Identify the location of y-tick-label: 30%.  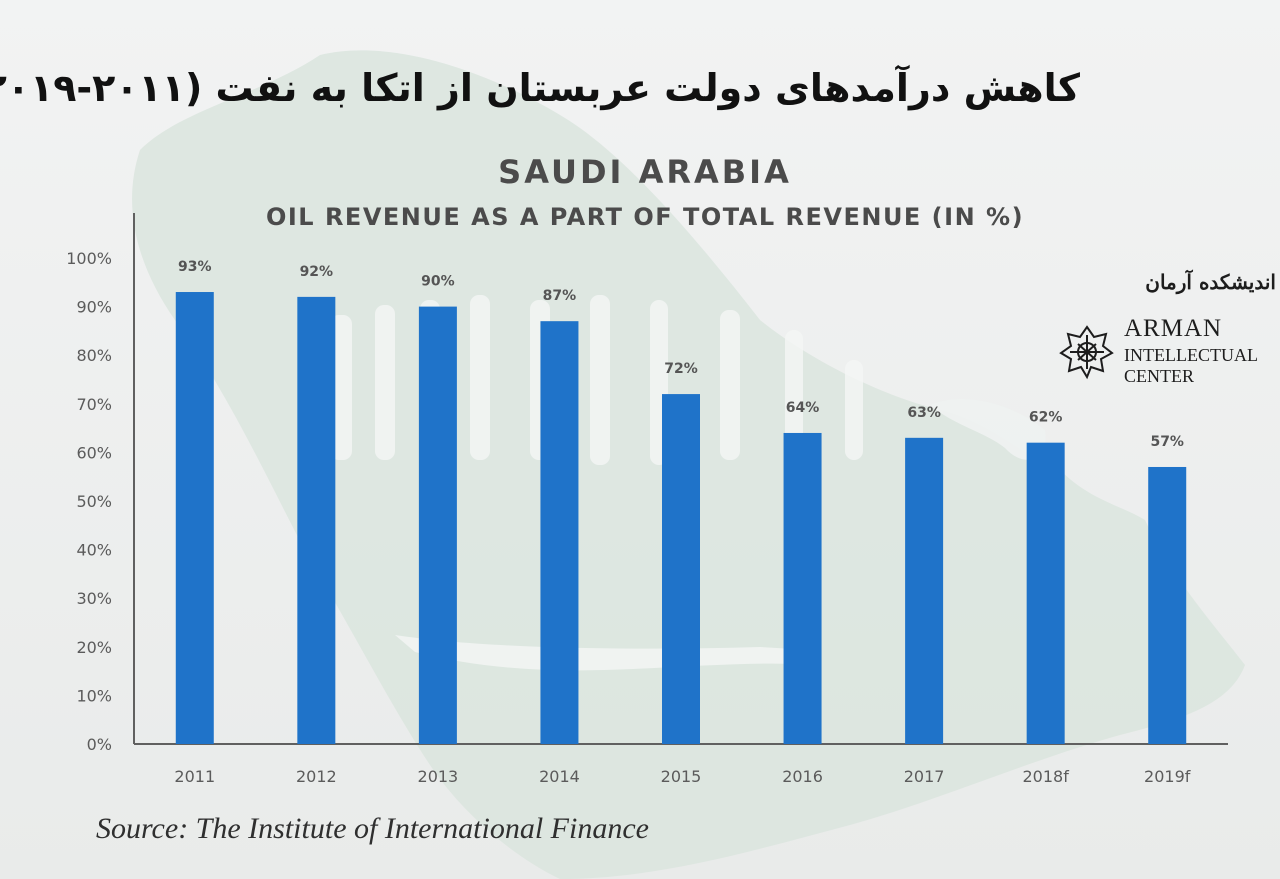
(94, 598).